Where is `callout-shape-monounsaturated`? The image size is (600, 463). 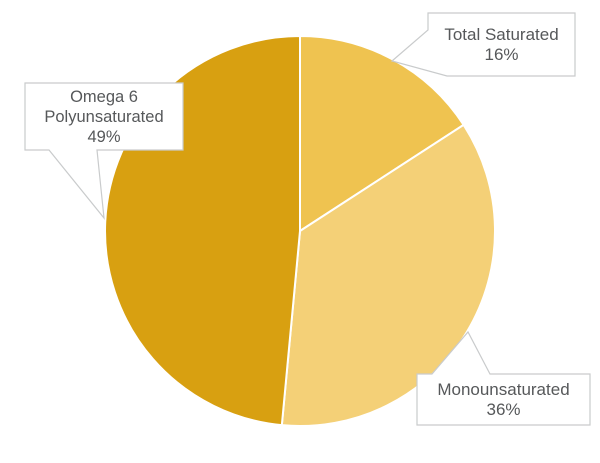
callout-shape-monounsaturated is located at coordinates (503, 378).